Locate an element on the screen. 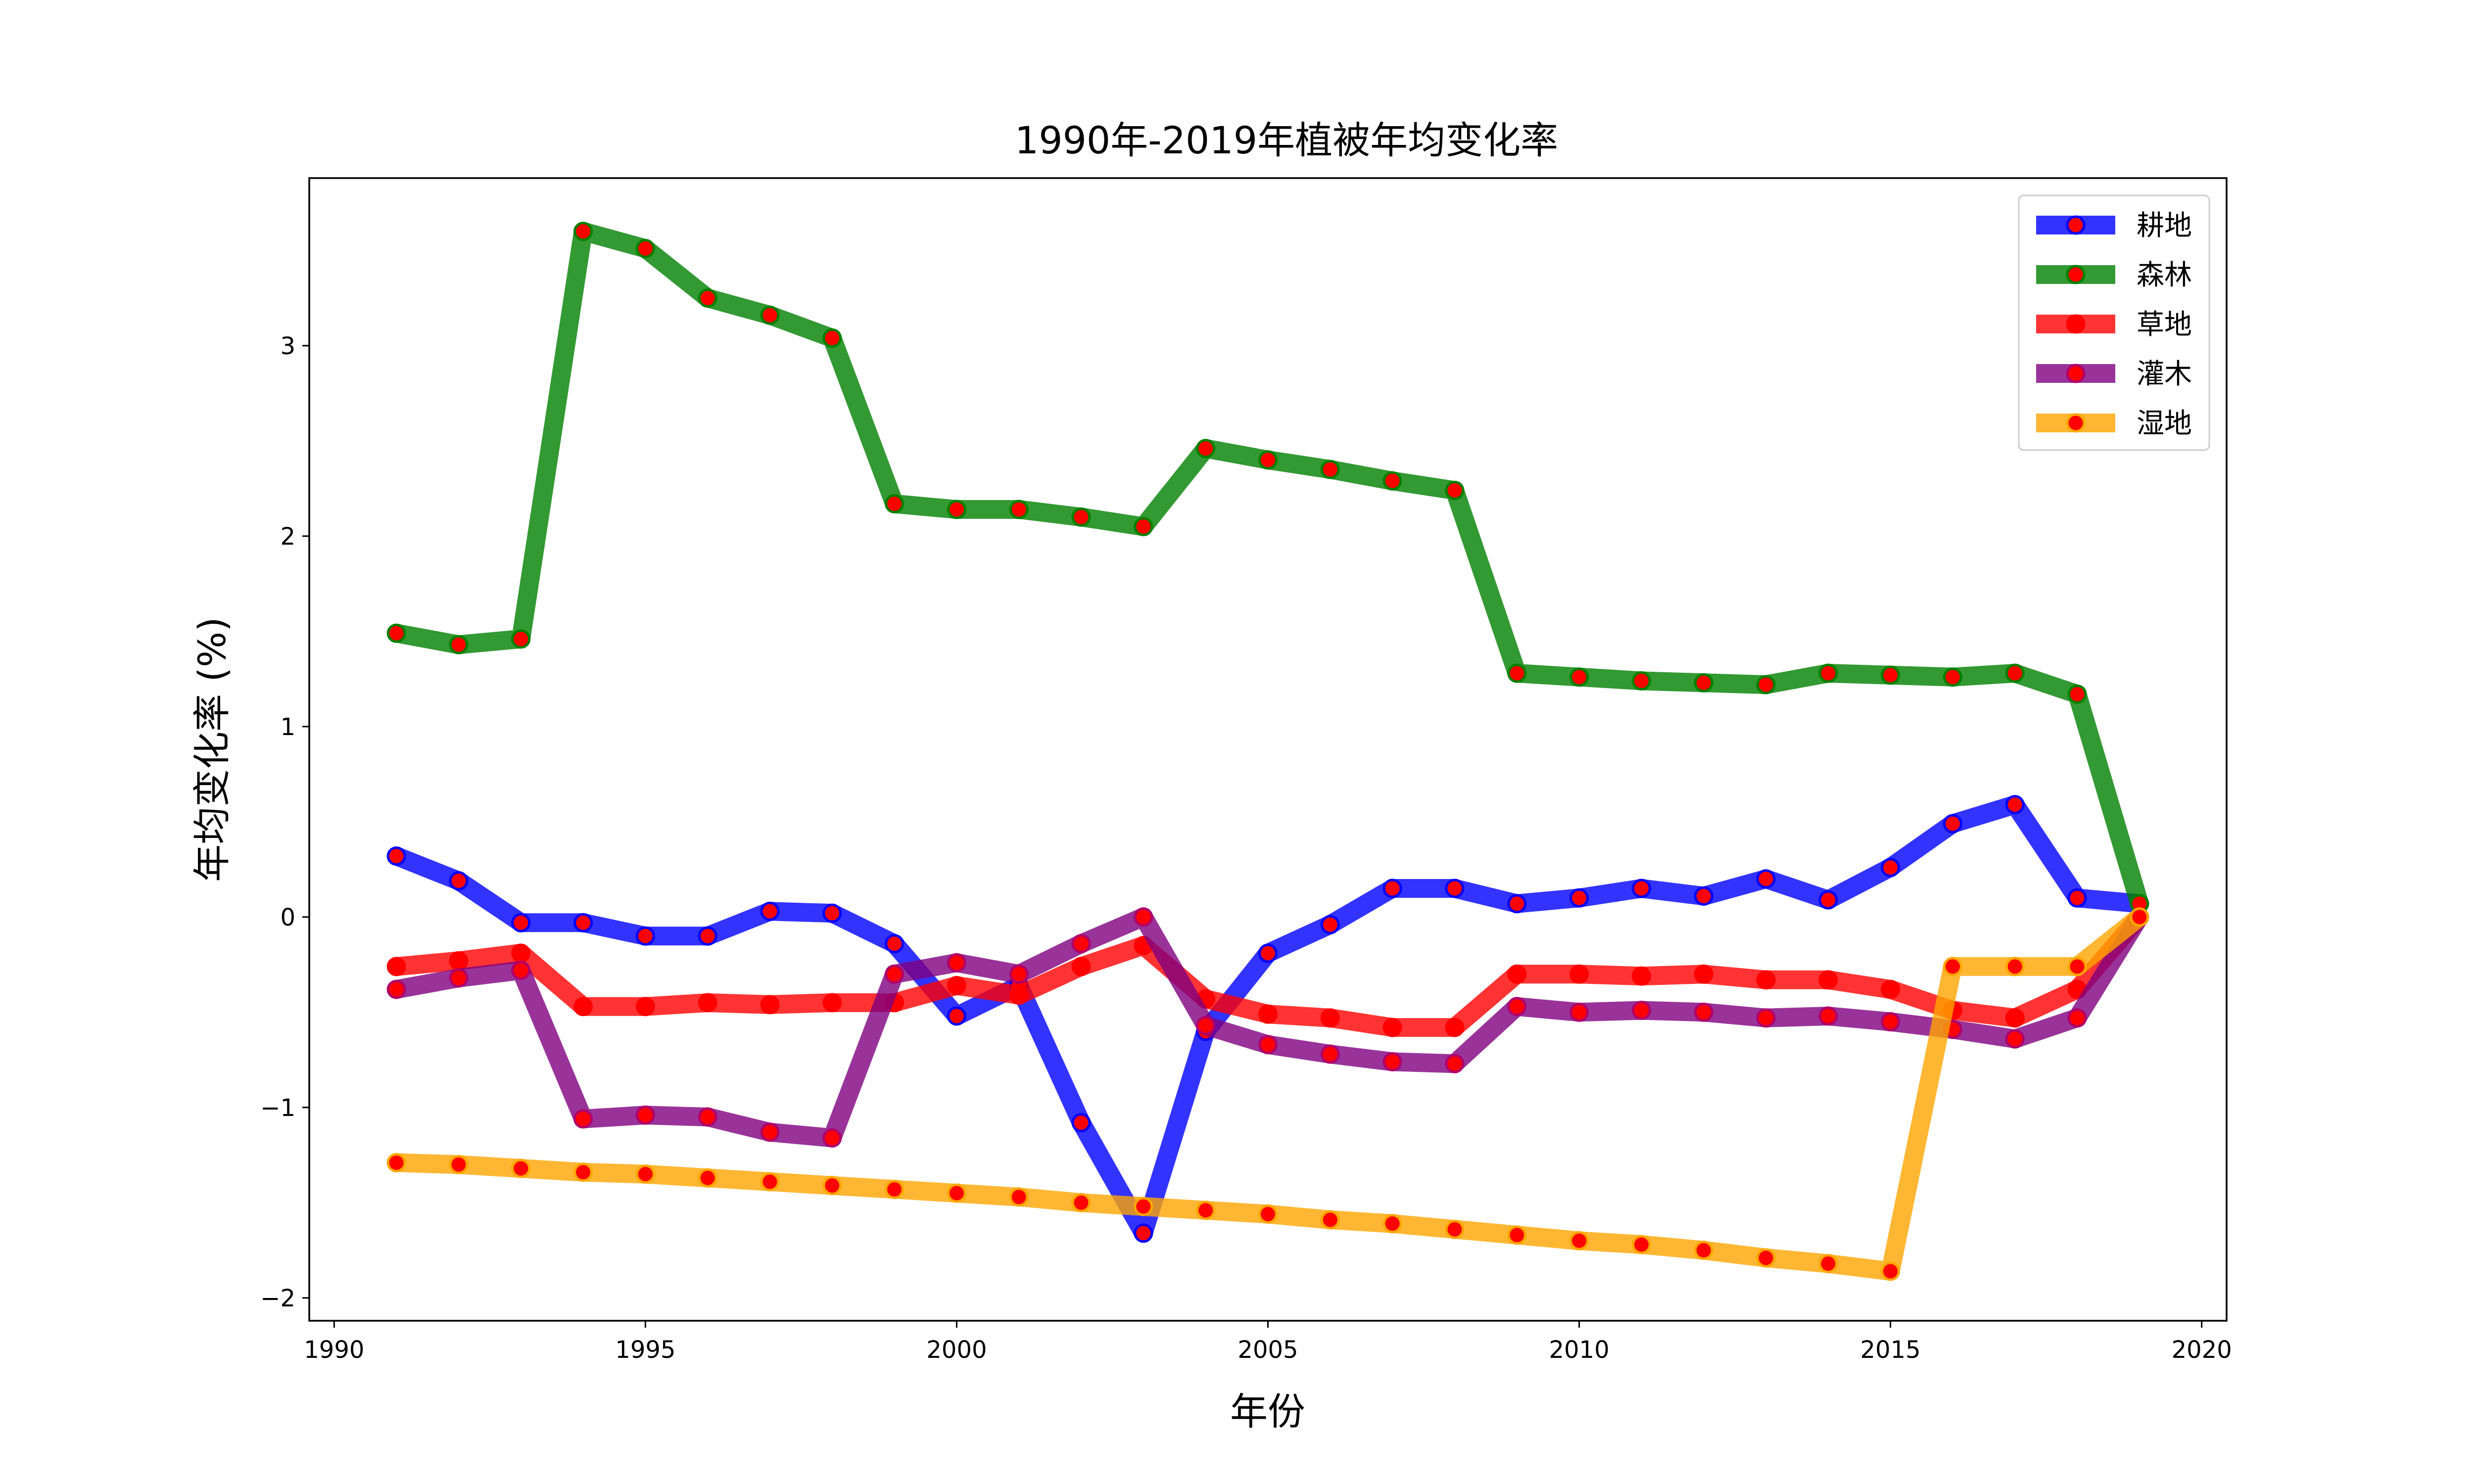  legend-label: 草地 is located at coordinates (2165, 325).